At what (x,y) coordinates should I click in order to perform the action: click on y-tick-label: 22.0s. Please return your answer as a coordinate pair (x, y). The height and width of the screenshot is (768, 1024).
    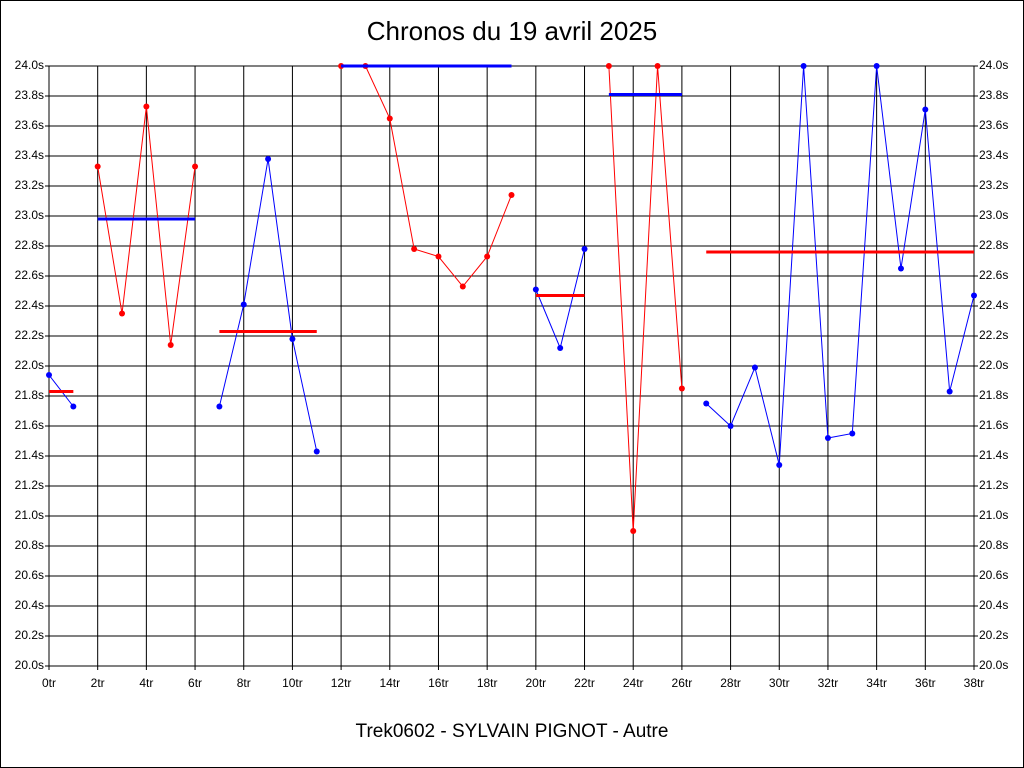
    Looking at the image, I should click on (29, 365).